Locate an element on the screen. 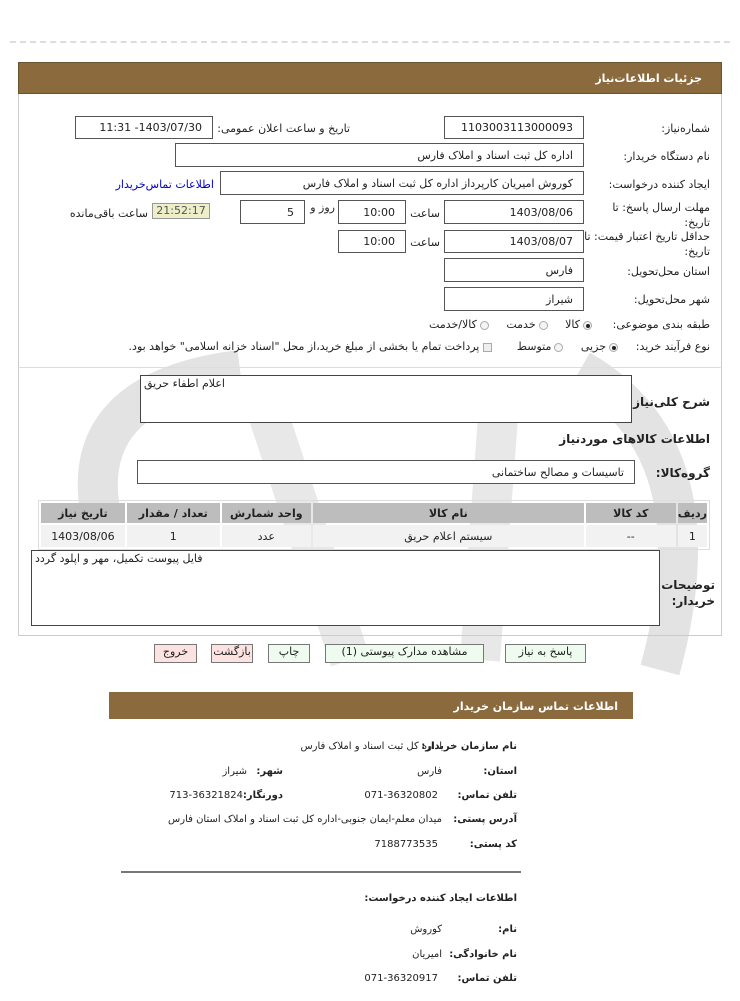 The image size is (740, 1001). announce-field: 1403/07/30- 11:31 is located at coordinates (144, 127).